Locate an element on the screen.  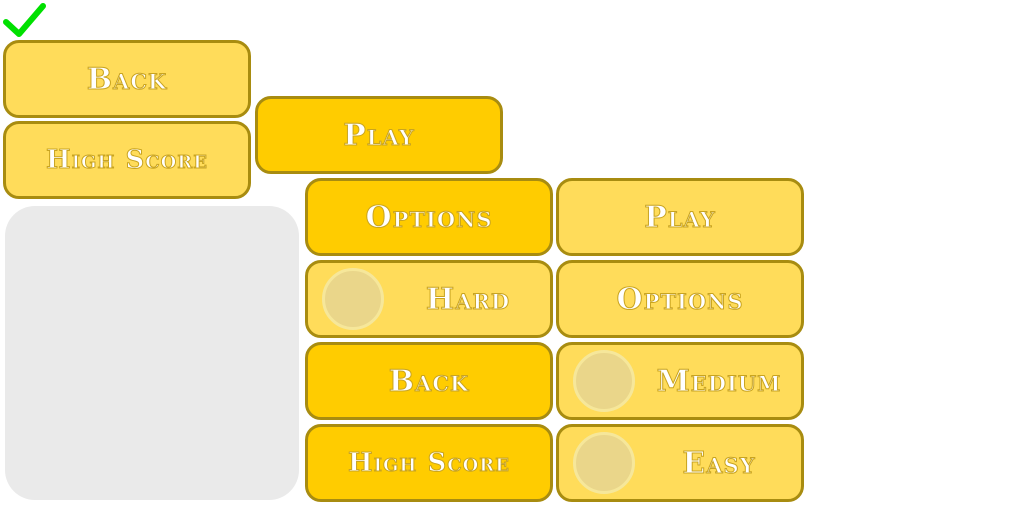
easy-difficulty-toggle: Easy is located at coordinates (680, 463).